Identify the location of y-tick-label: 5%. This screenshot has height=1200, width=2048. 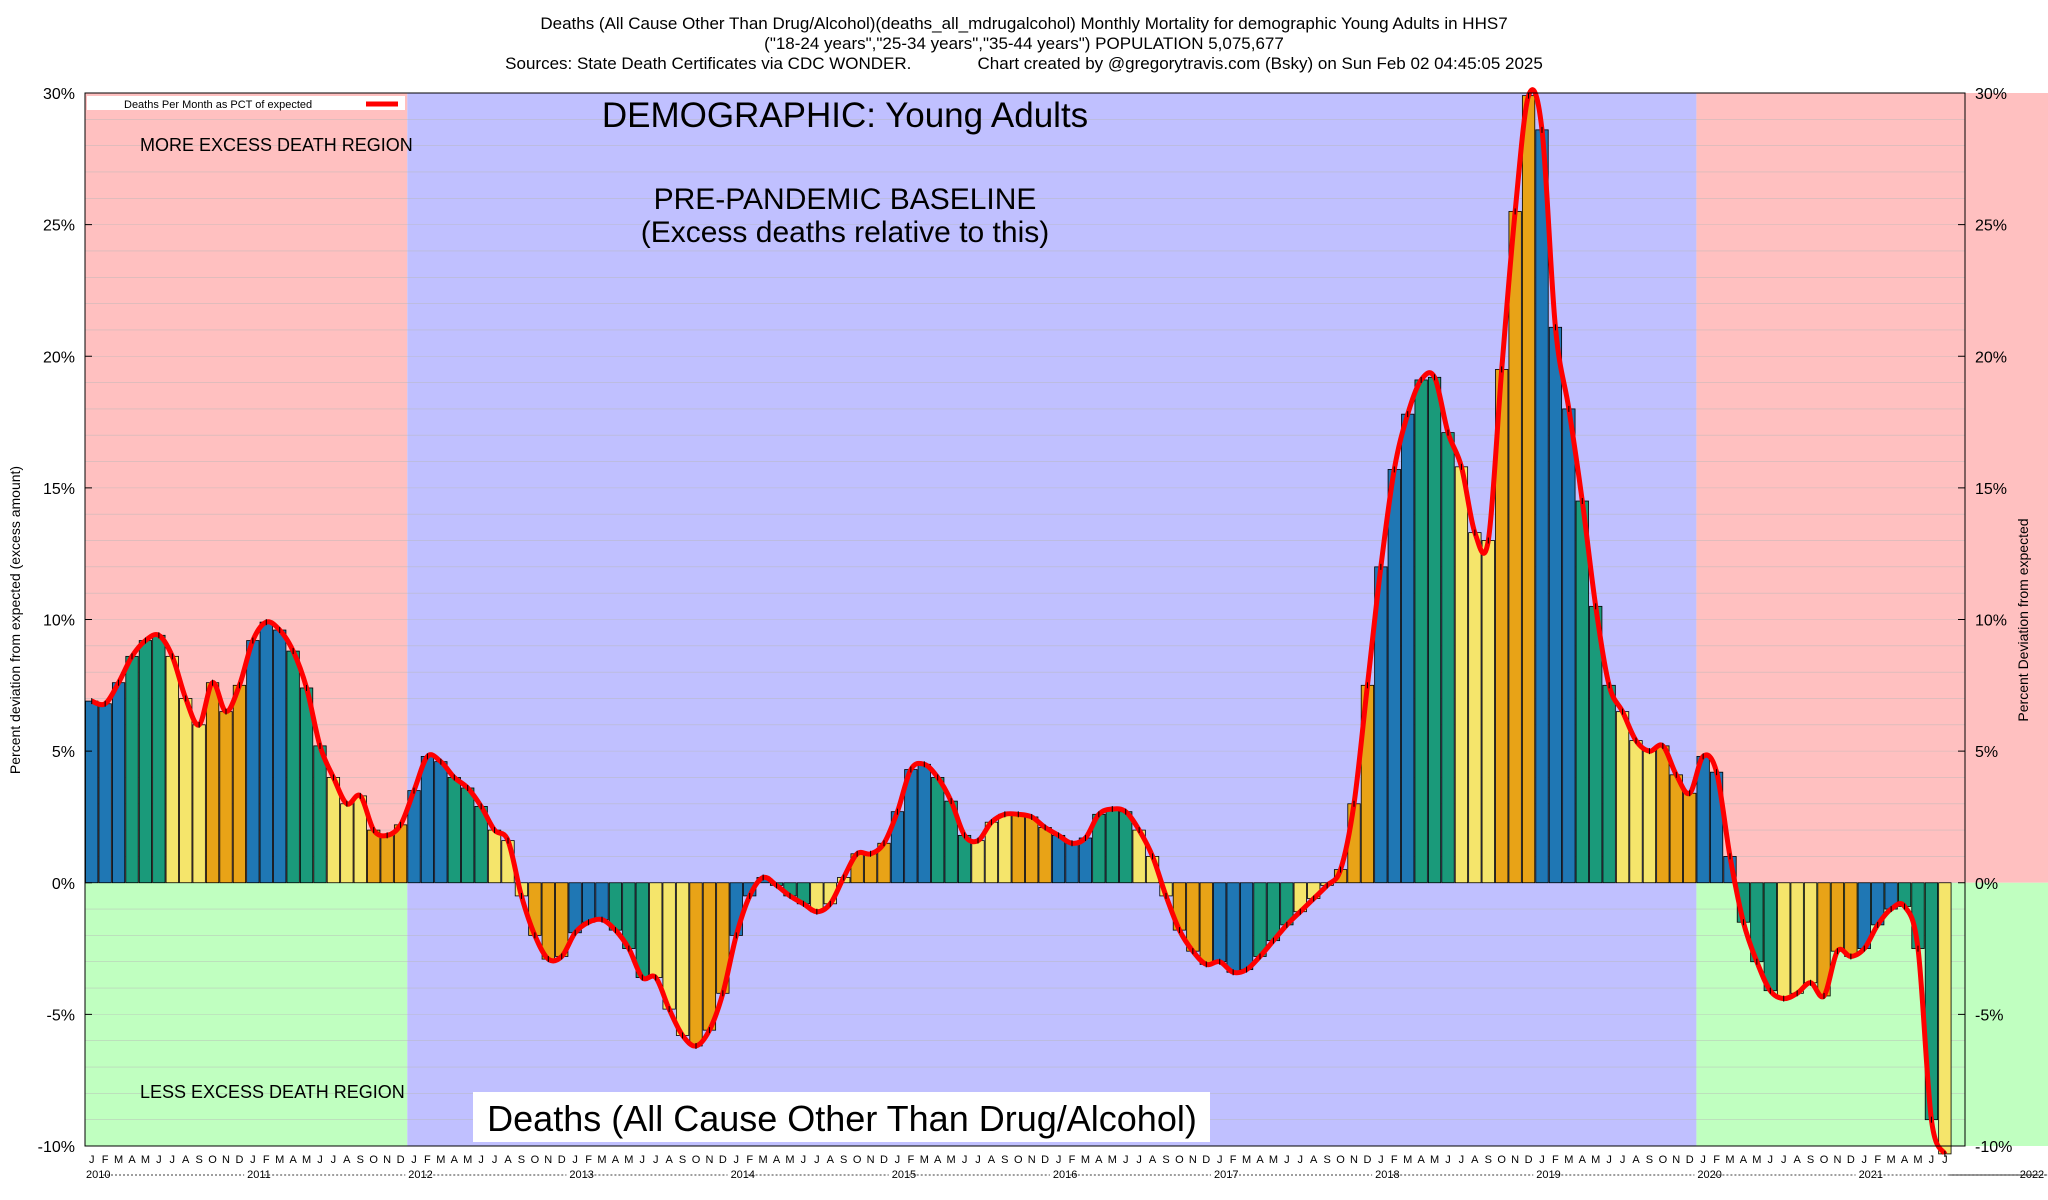
(63, 752).